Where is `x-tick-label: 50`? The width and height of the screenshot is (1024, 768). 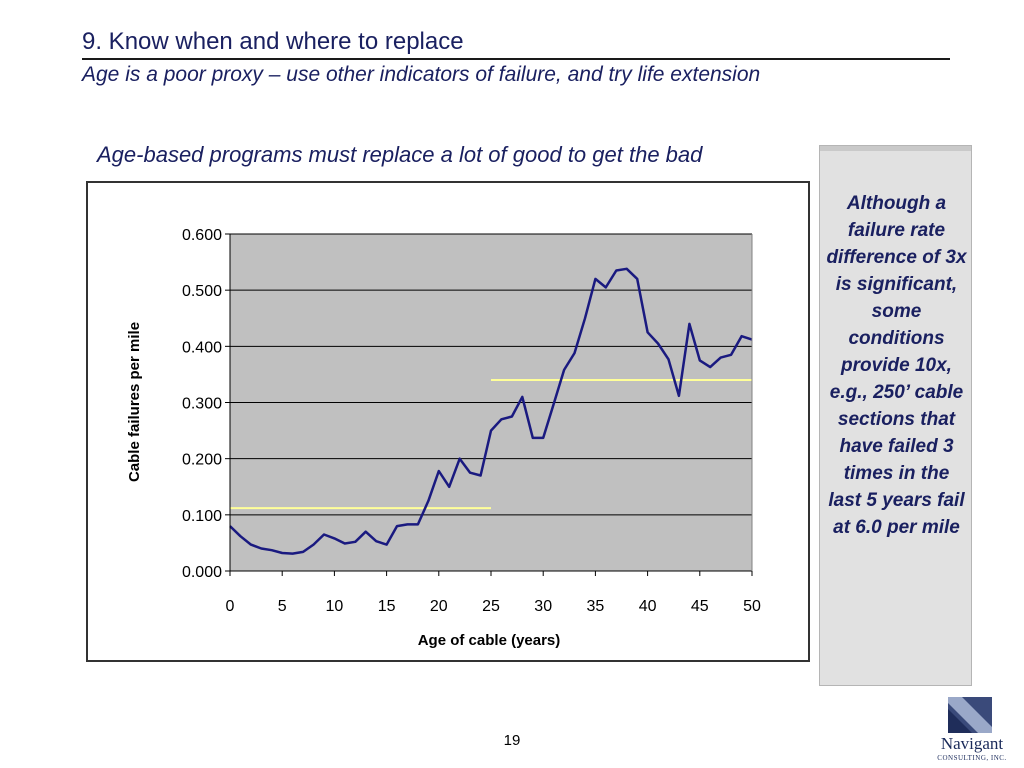
x-tick-label: 50 is located at coordinates (752, 606).